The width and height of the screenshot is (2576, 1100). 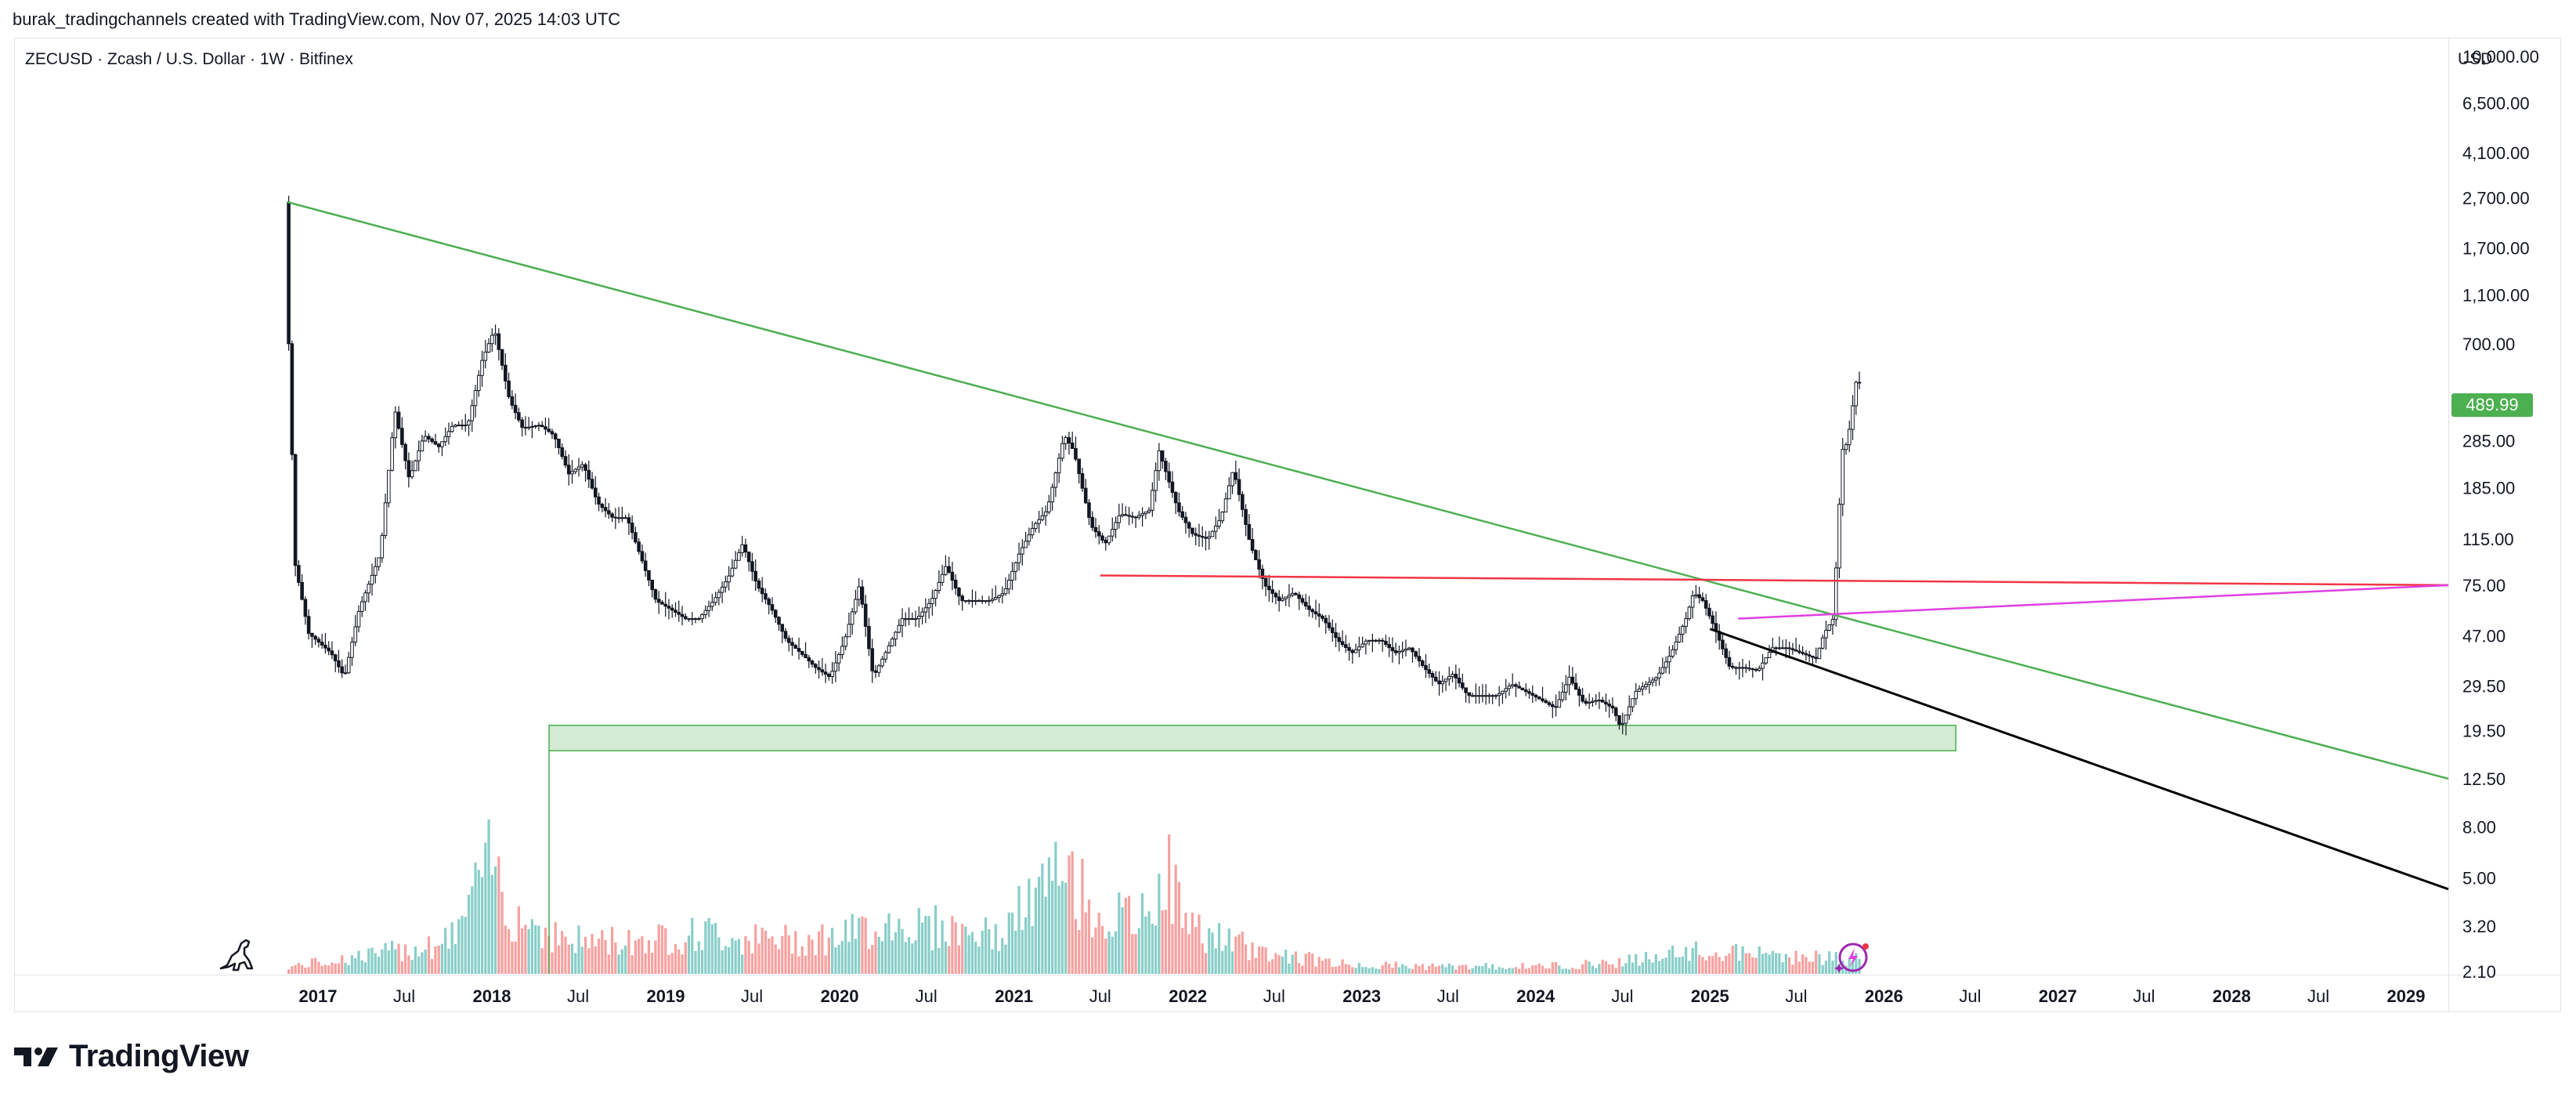 What do you see at coordinates (2492, 405) in the screenshot?
I see `last-price-badge: 489.99` at bounding box center [2492, 405].